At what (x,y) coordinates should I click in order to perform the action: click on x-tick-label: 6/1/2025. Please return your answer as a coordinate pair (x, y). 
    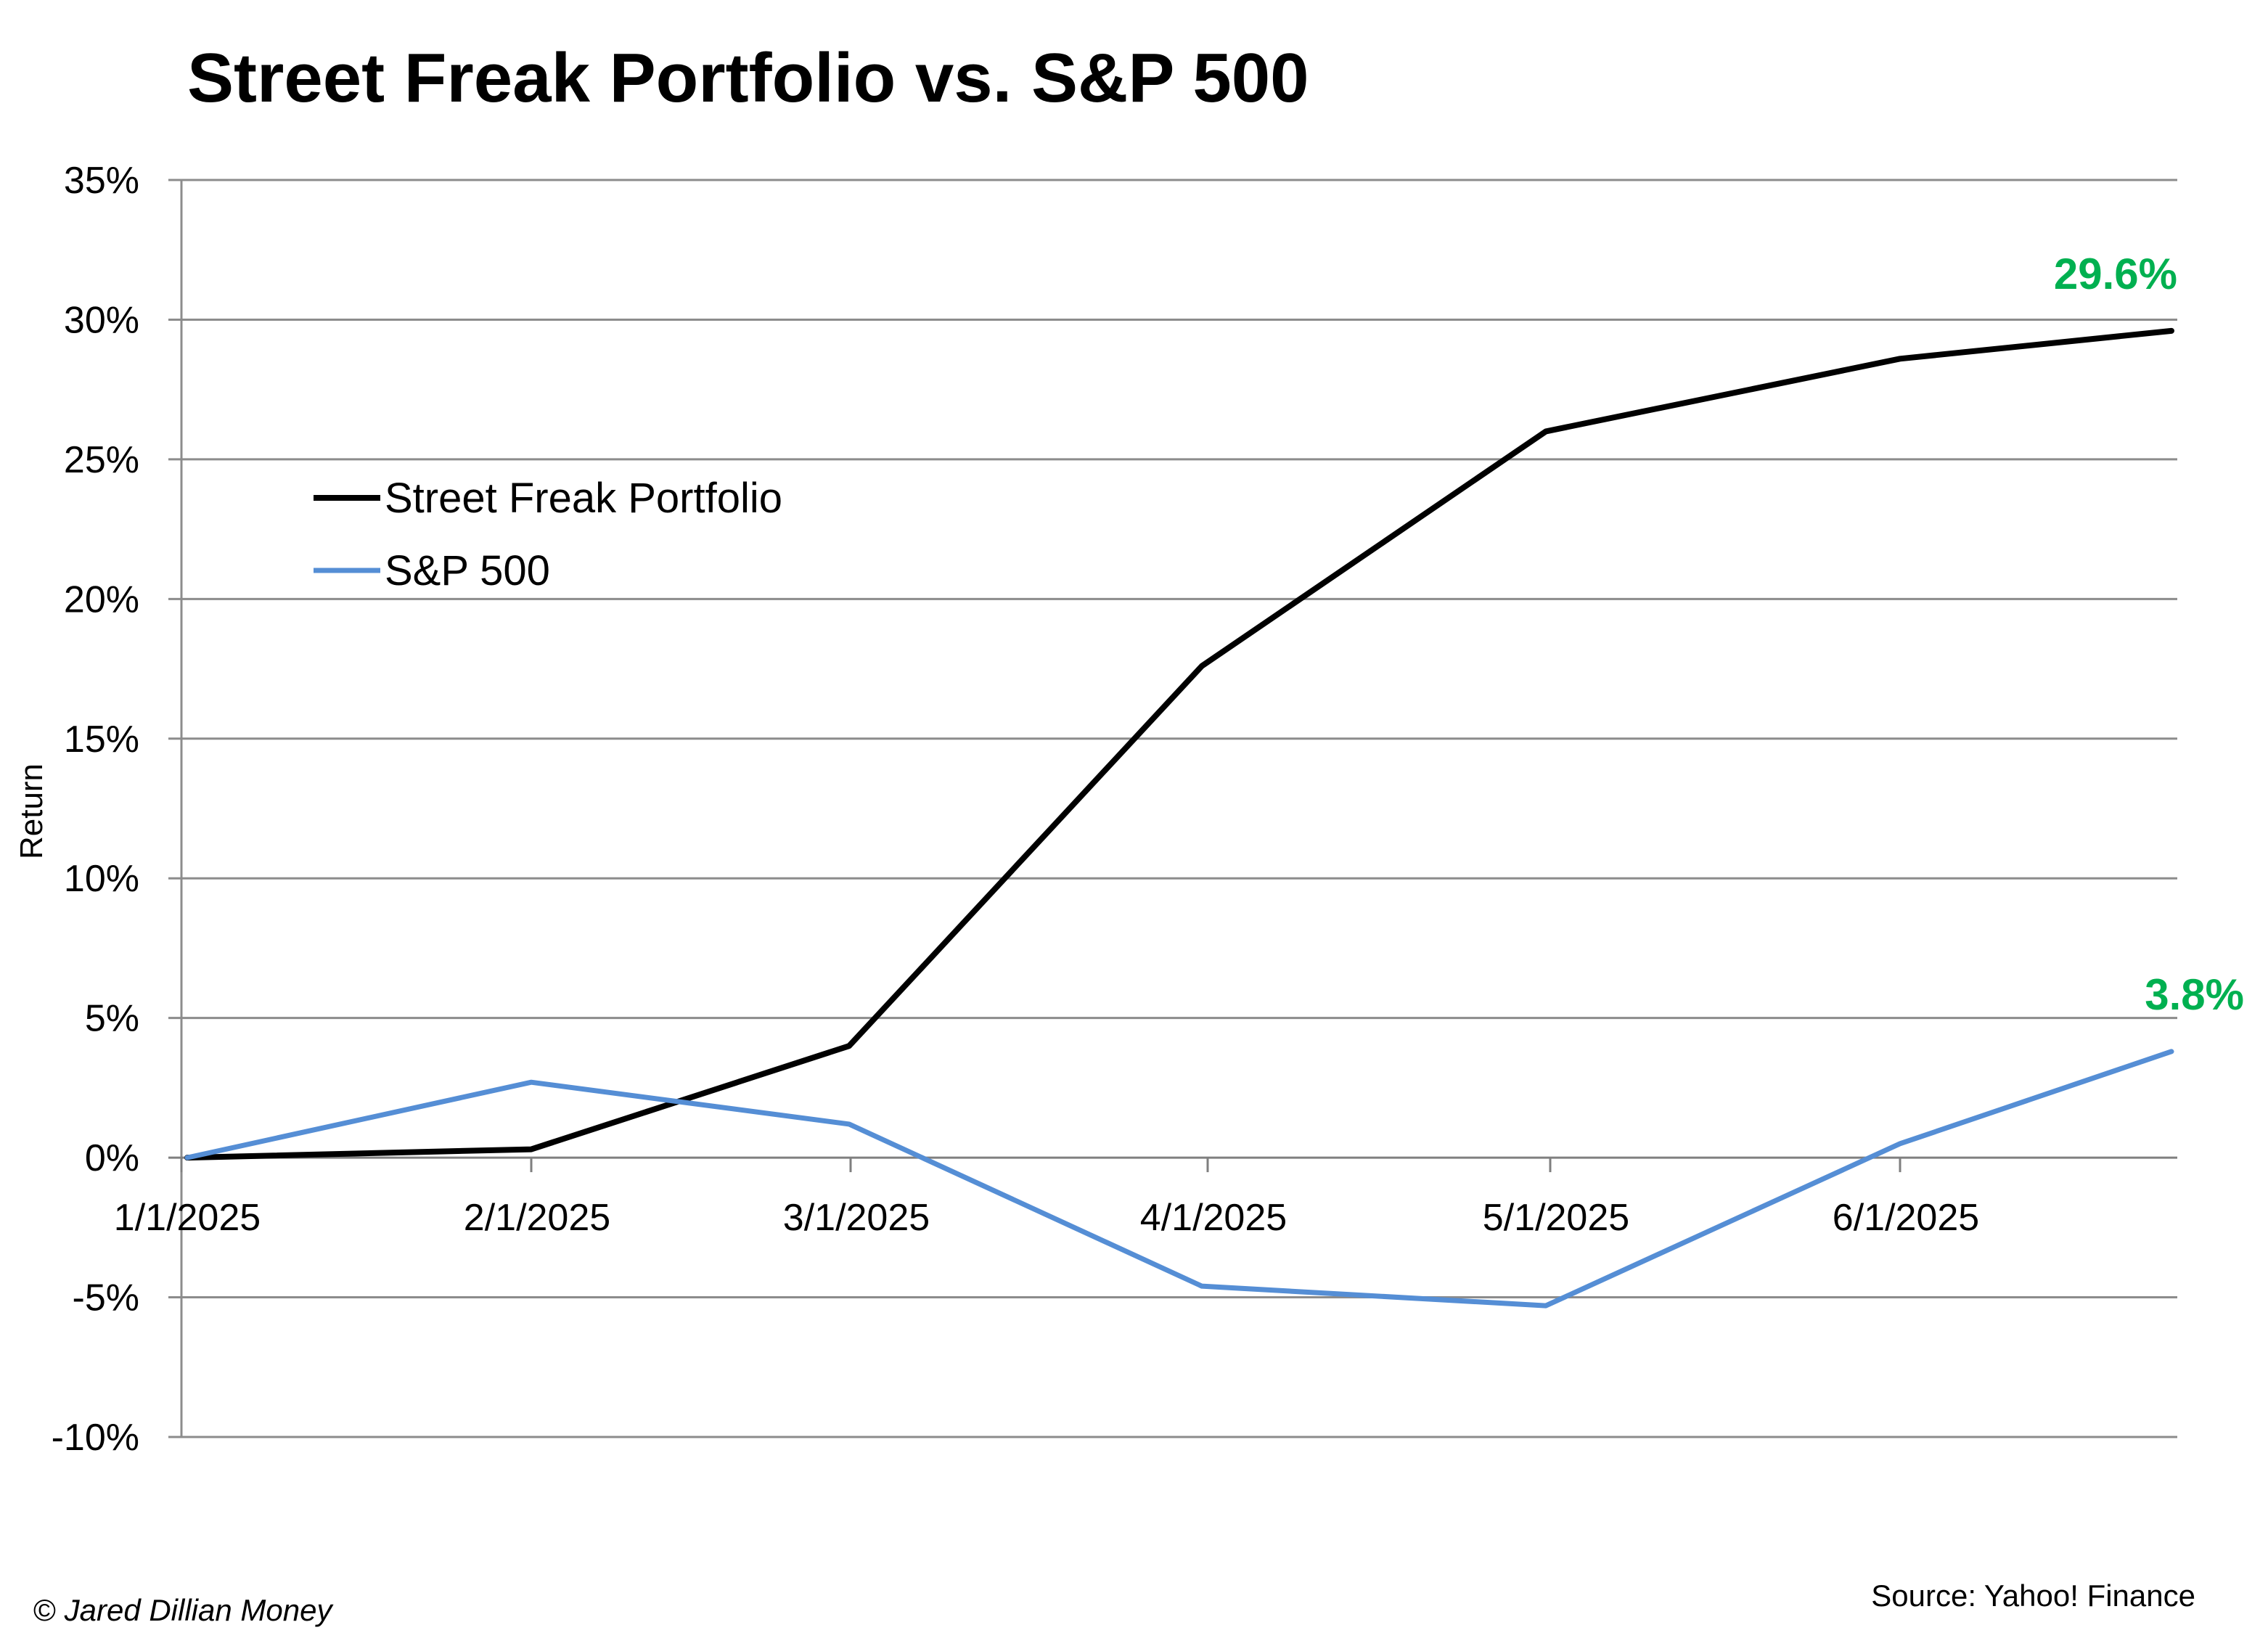
    Looking at the image, I should click on (1906, 1218).